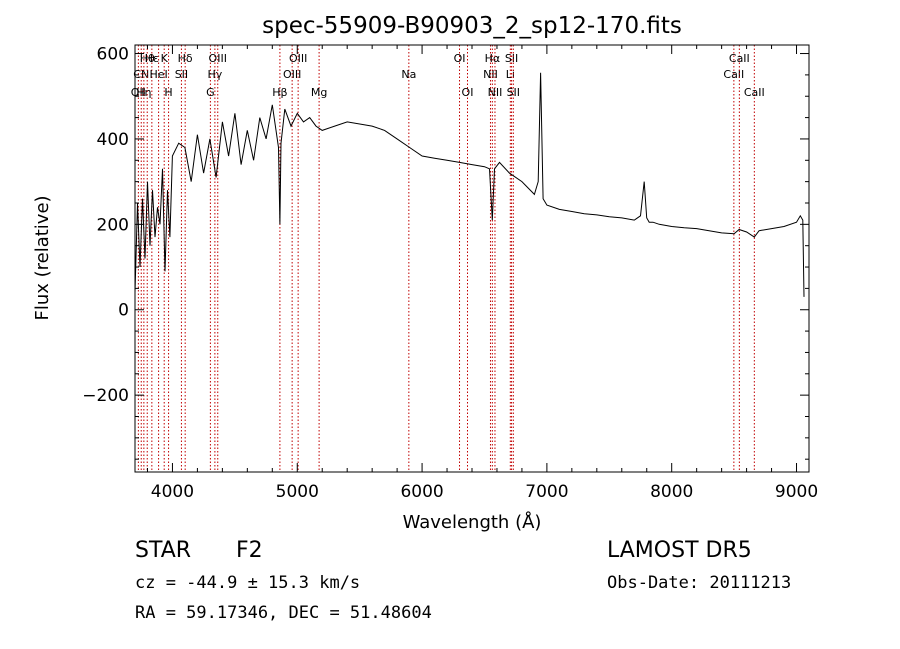 The height and width of the screenshot is (649, 900). Describe the element at coordinates (279, 92) in the screenshot. I see `marker-label: Hβ` at that location.